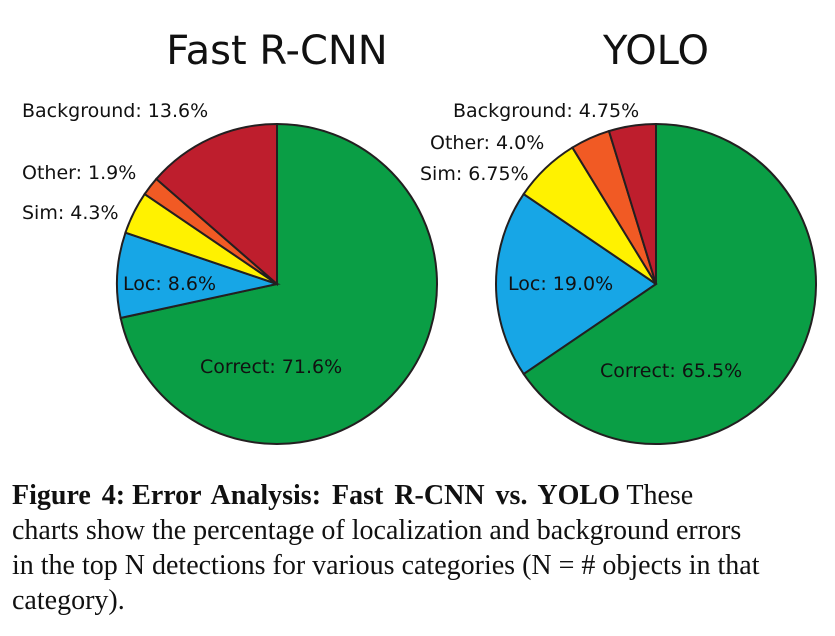  What do you see at coordinates (115, 111) in the screenshot?
I see `slice-label-background: Background: 13.6%` at bounding box center [115, 111].